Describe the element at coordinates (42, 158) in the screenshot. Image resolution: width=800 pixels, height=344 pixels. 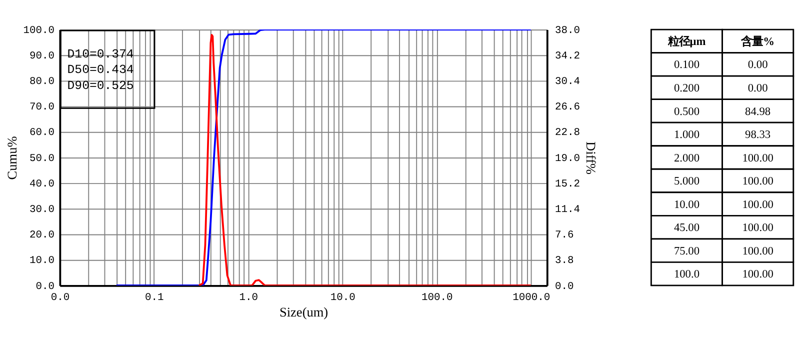
I see `y-tick-label: 50.0` at that location.